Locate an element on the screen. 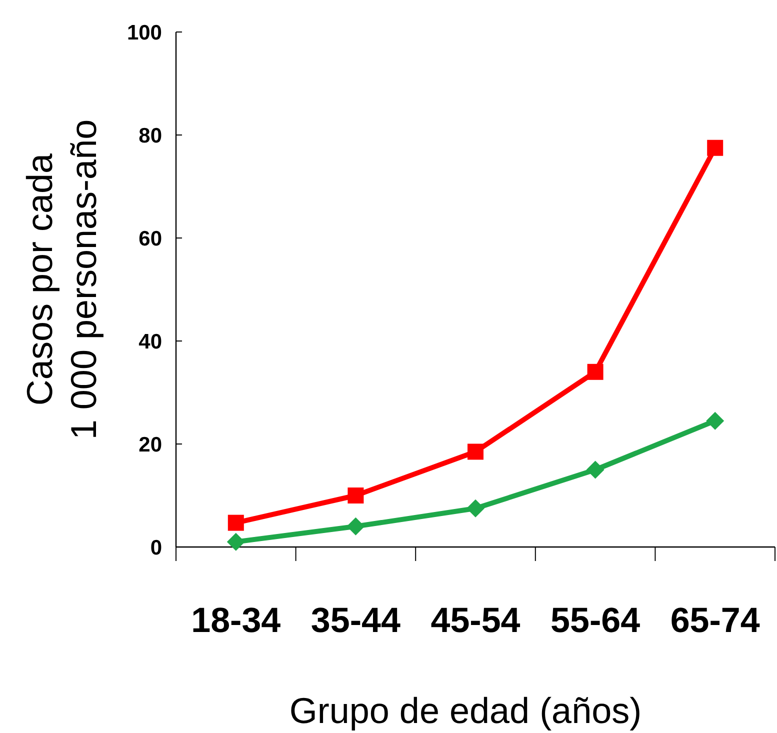 This screenshot has height=733, width=777. y-tick-label: 0 is located at coordinates (156, 548).